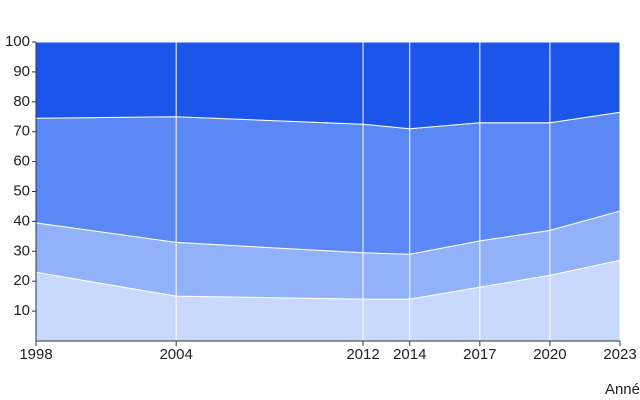  Describe the element at coordinates (21, 280) in the screenshot. I see `y-tick-label: 20` at that location.